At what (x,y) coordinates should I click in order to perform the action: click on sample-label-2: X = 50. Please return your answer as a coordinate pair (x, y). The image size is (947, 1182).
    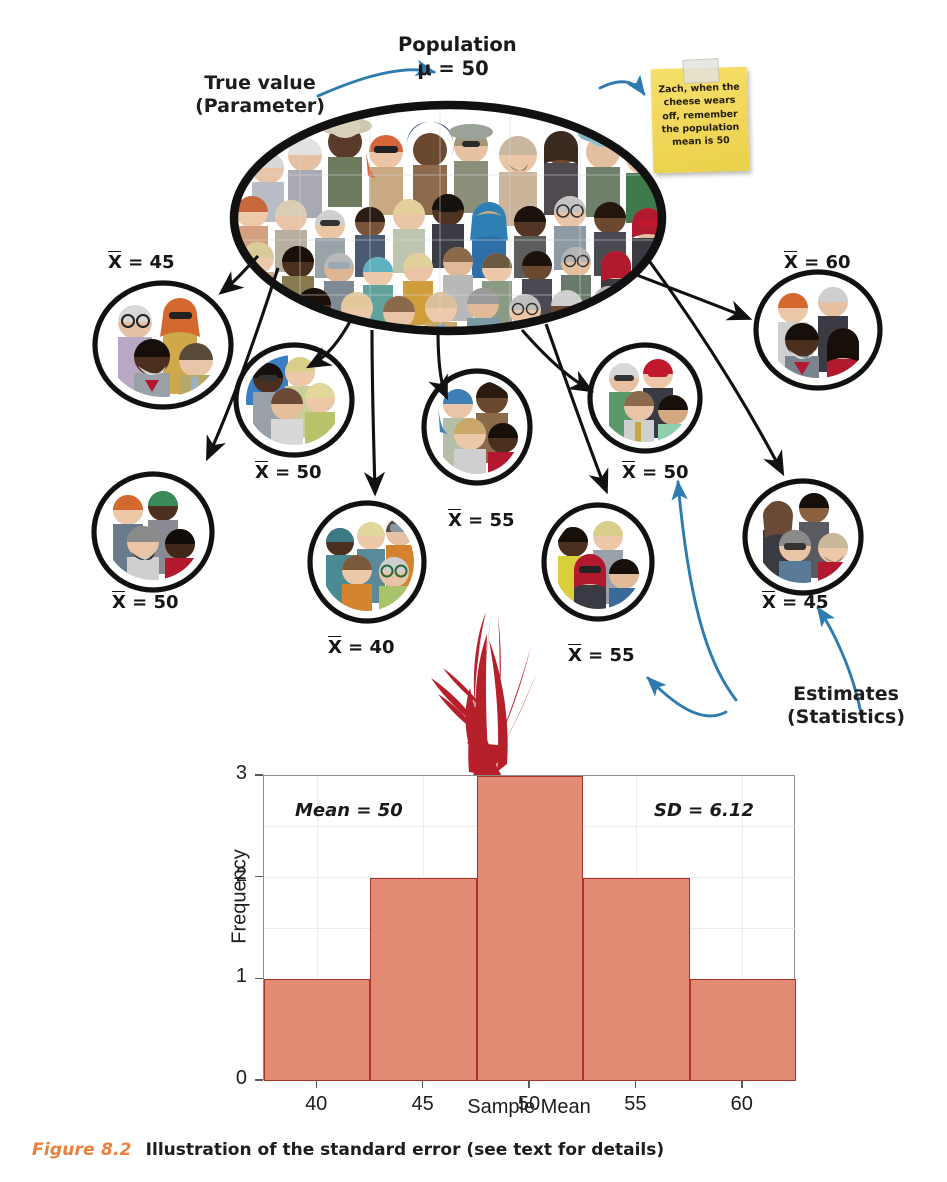
    Looking at the image, I should click on (288, 472).